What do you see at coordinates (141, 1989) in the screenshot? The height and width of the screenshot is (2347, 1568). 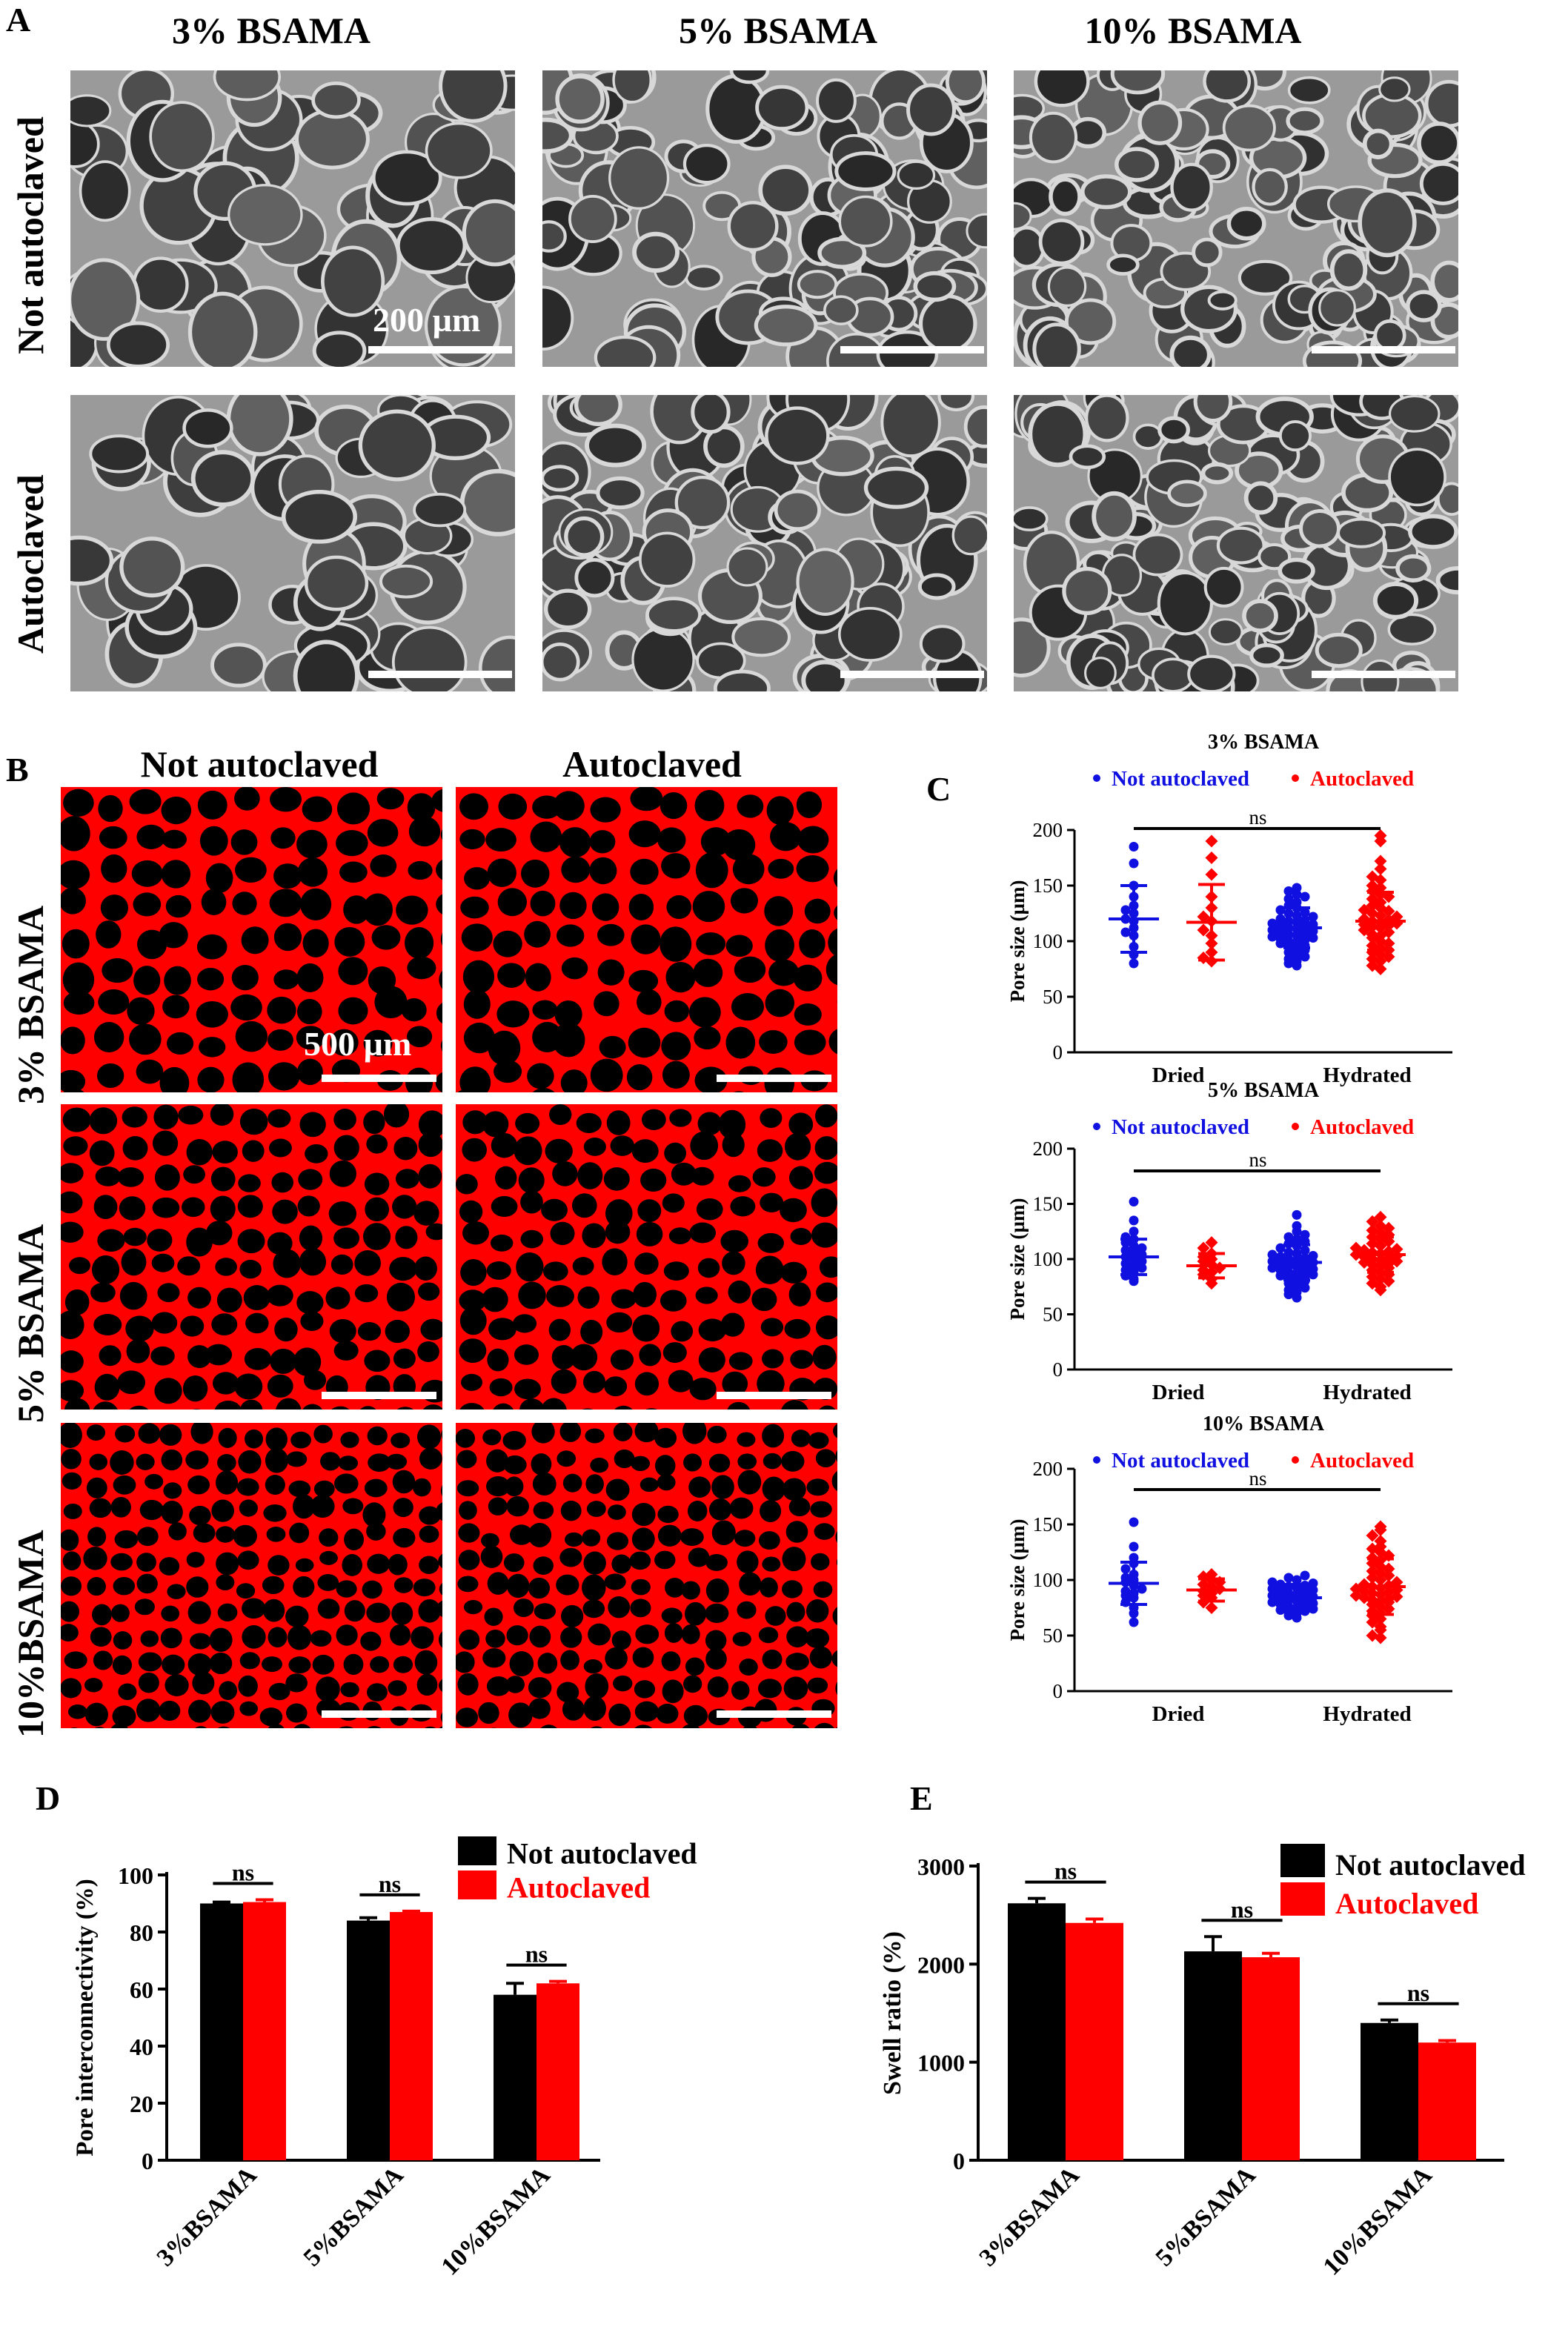 I see `y-tick-label: 60` at bounding box center [141, 1989].